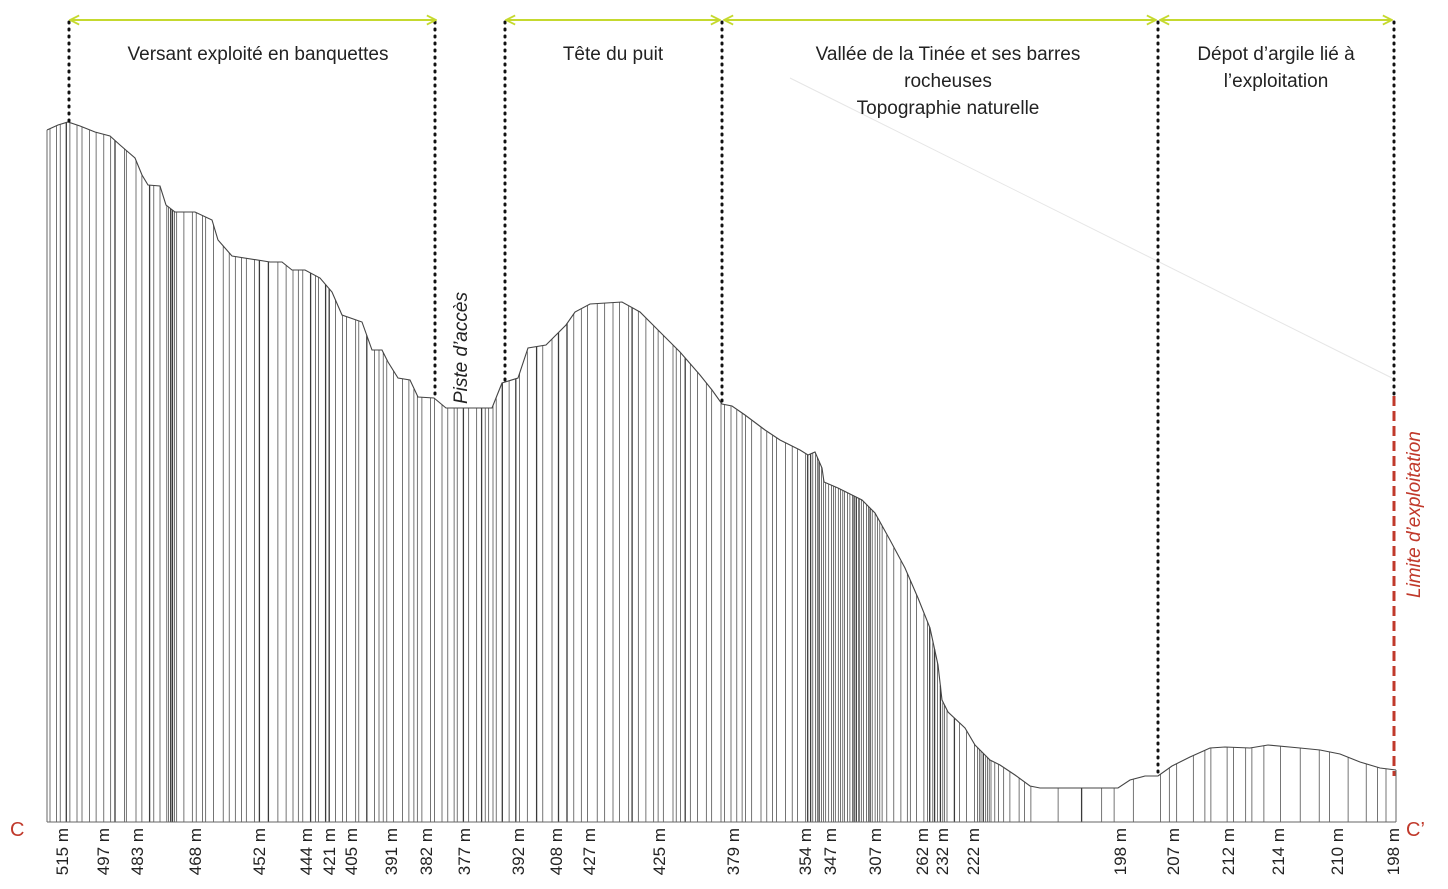  I want to click on zone-label-vallee: Topographie naturelle, so click(948, 108).